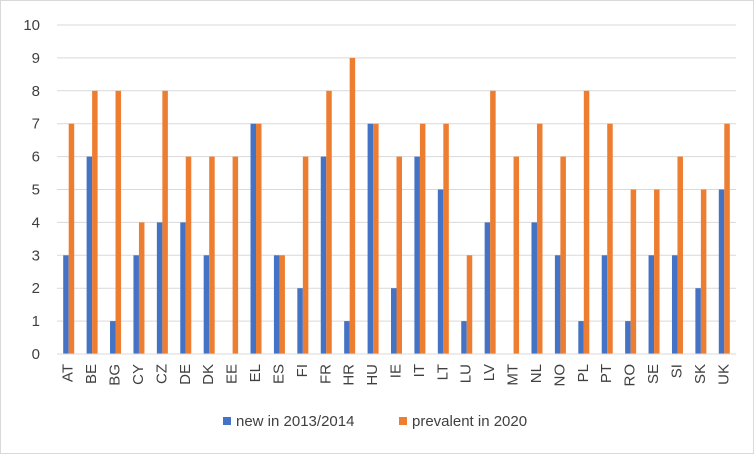  Describe the element at coordinates (138, 374) in the screenshot. I see `x-tick-label: CY` at that location.